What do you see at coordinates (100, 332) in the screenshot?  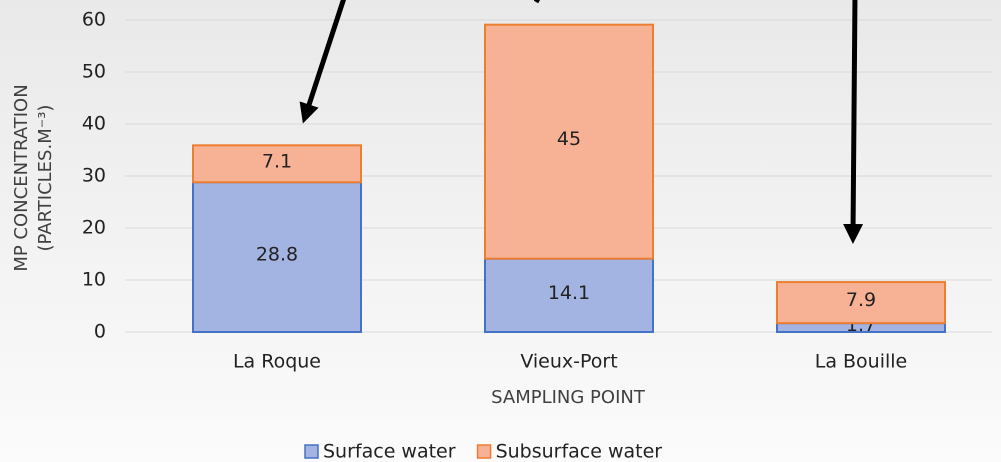 I see `y-tick-label: 0` at bounding box center [100, 332].